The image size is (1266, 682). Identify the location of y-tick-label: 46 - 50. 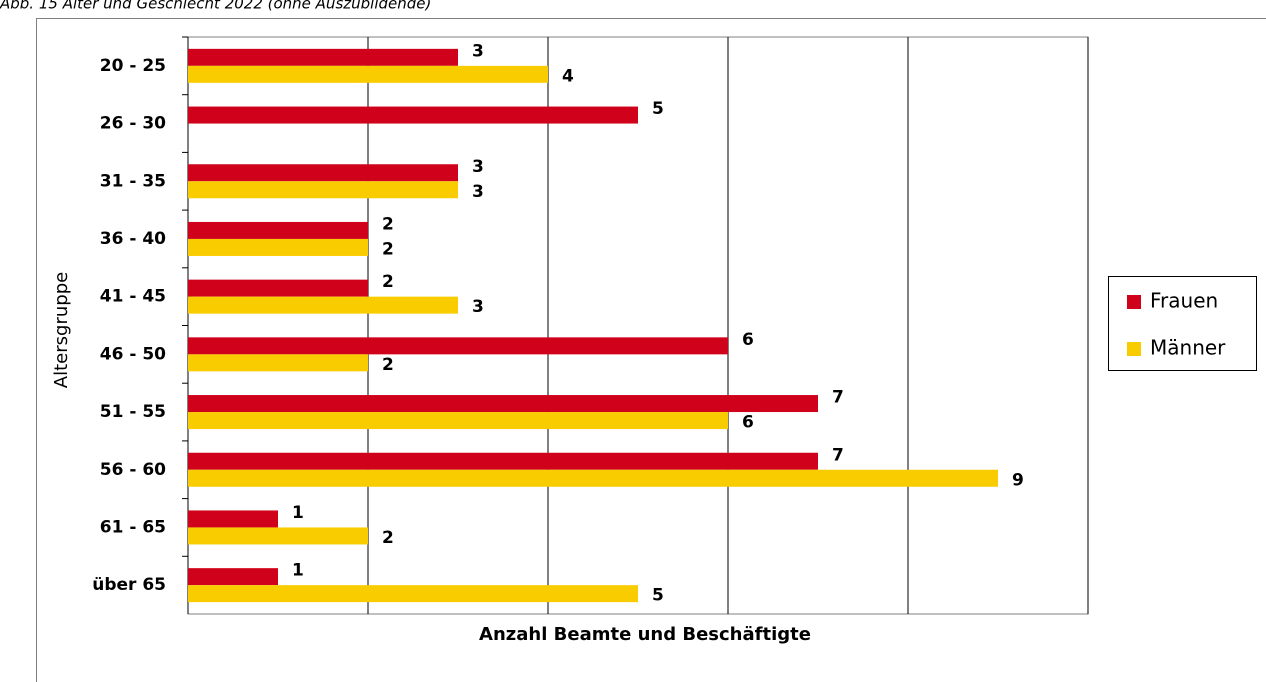
(133, 354).